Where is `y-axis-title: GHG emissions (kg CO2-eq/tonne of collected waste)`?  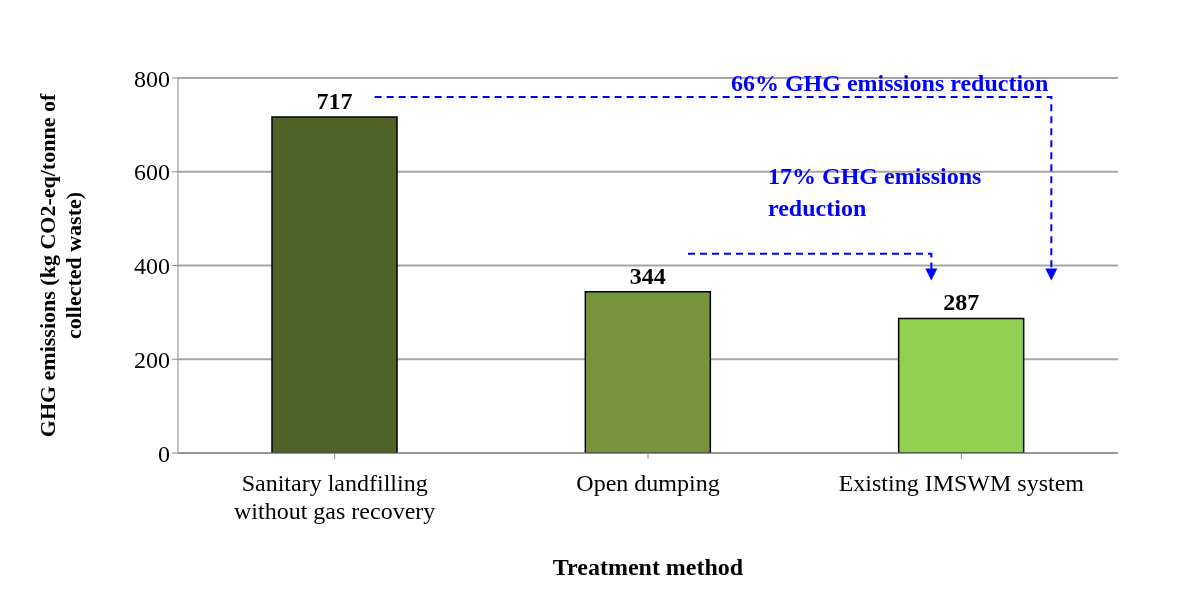
y-axis-title: GHG emissions (kg CO2-eq/tonne of collected waste) is located at coordinates (60, 265).